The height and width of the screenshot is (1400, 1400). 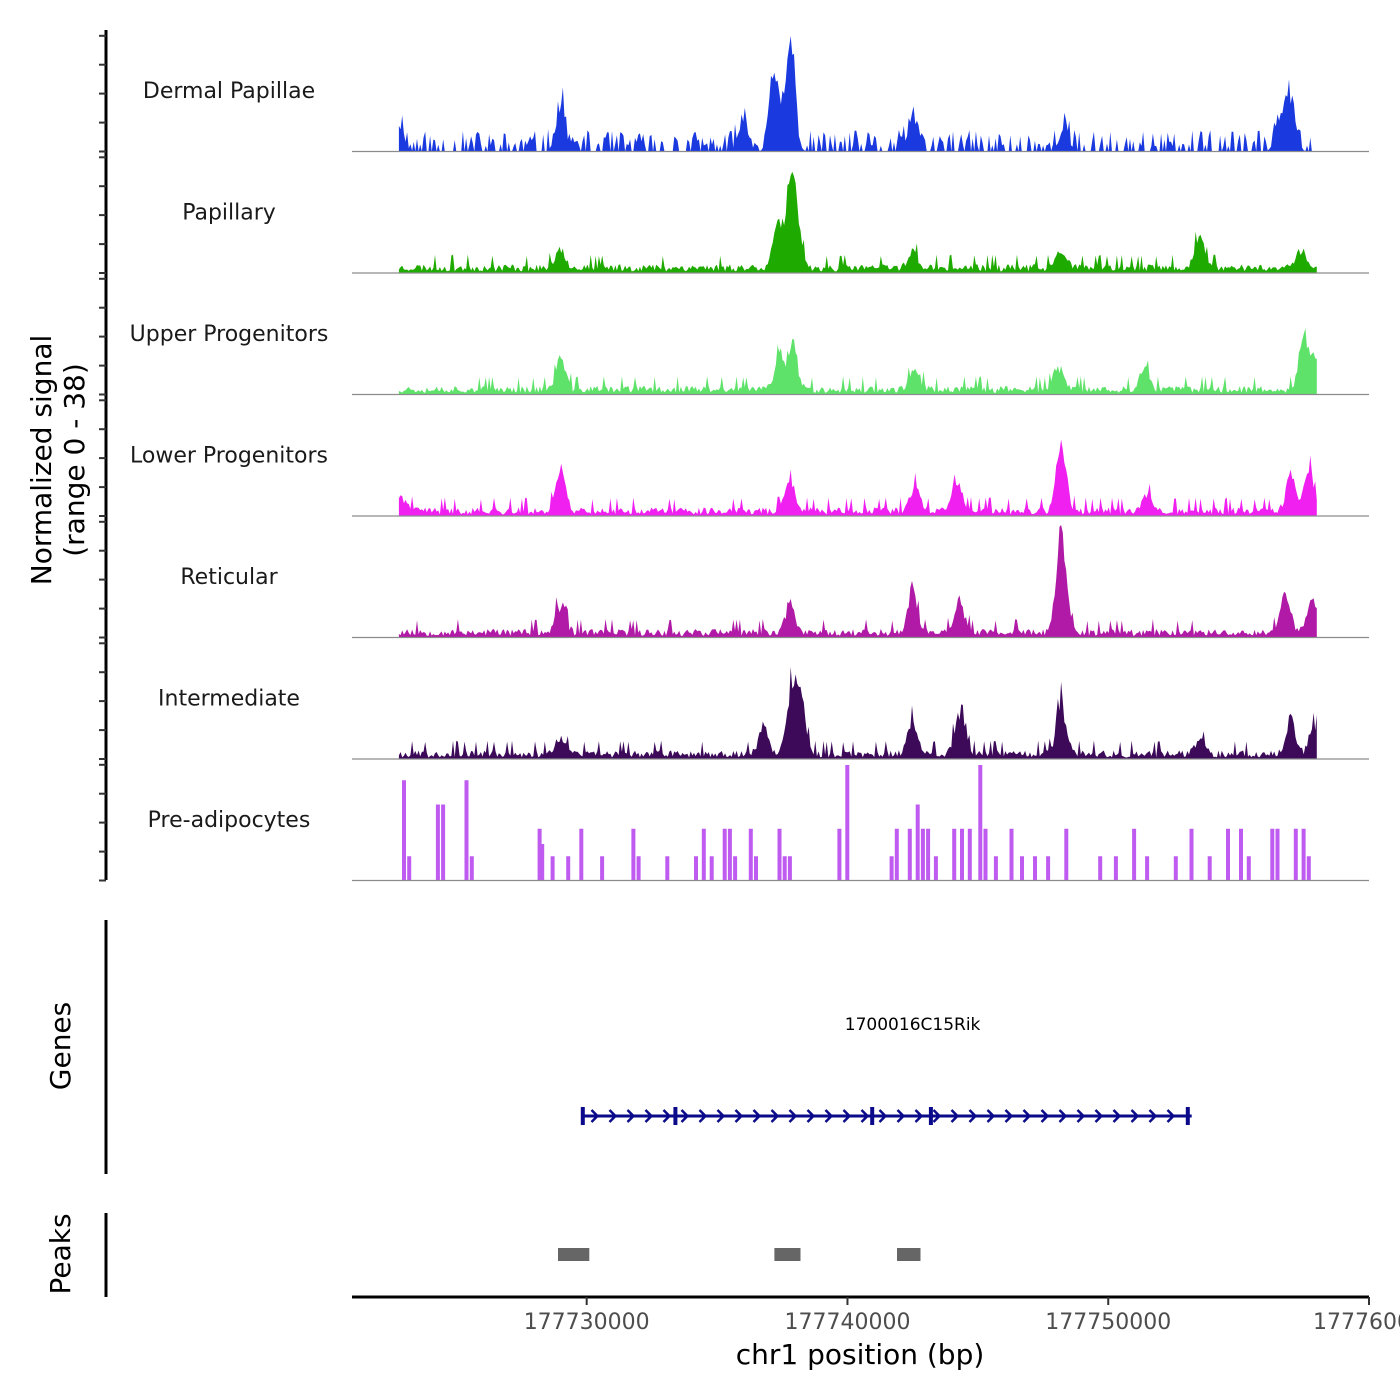 What do you see at coordinates (229, 577) in the screenshot?
I see `track-label: Reticular` at bounding box center [229, 577].